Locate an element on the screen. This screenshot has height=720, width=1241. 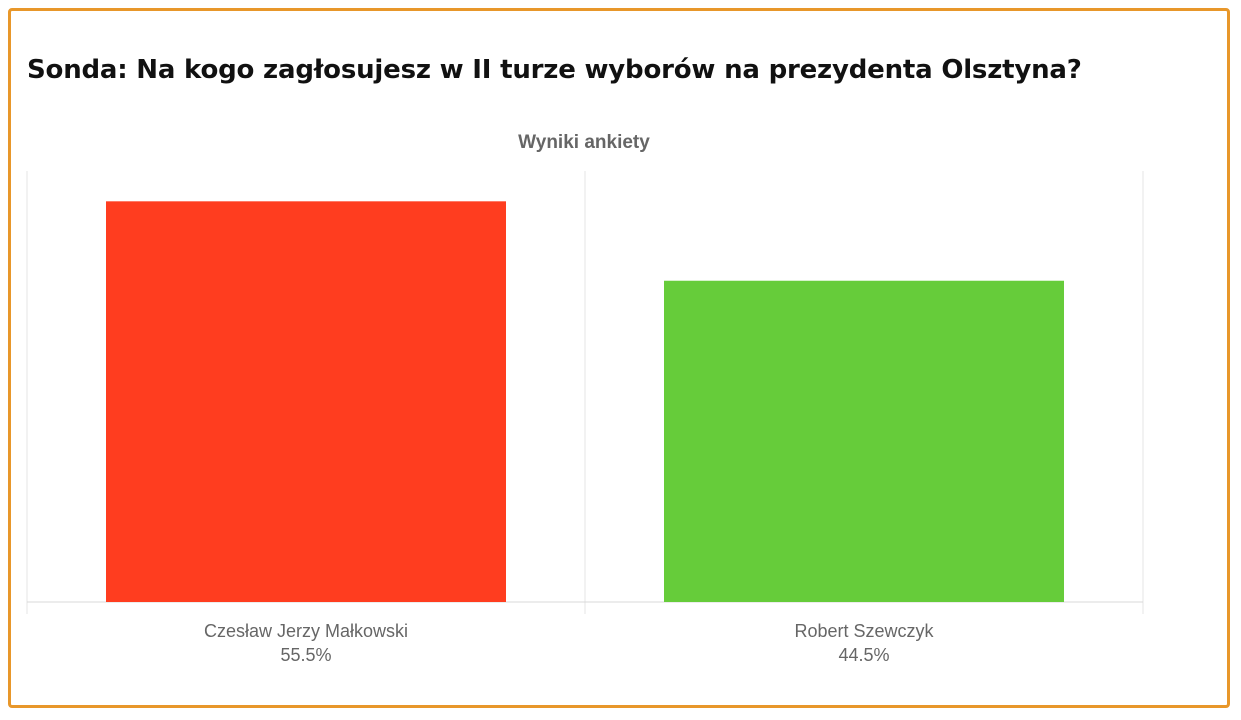
category-label: Czesław Jerzy Małkowski is located at coordinates (306, 631).